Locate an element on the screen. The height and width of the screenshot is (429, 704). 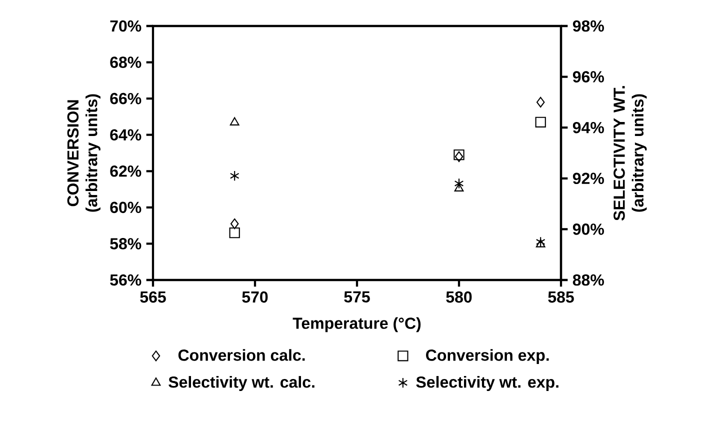
y2-tick-label: 98% is located at coordinates (588, 26).